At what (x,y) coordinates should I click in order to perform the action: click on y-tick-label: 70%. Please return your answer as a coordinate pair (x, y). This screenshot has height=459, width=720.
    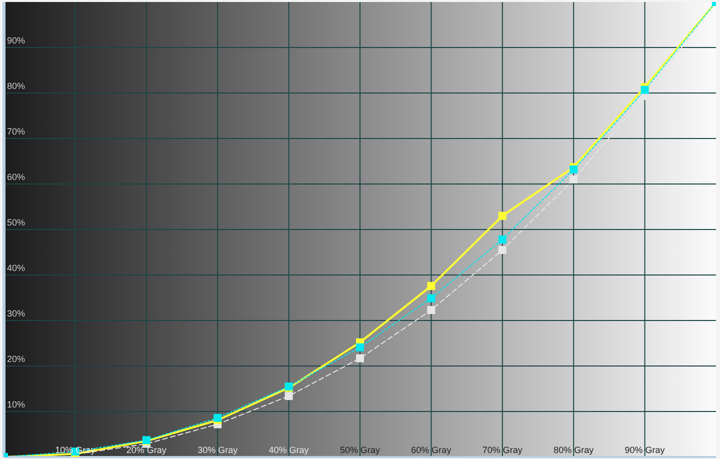
    Looking at the image, I should click on (16, 131).